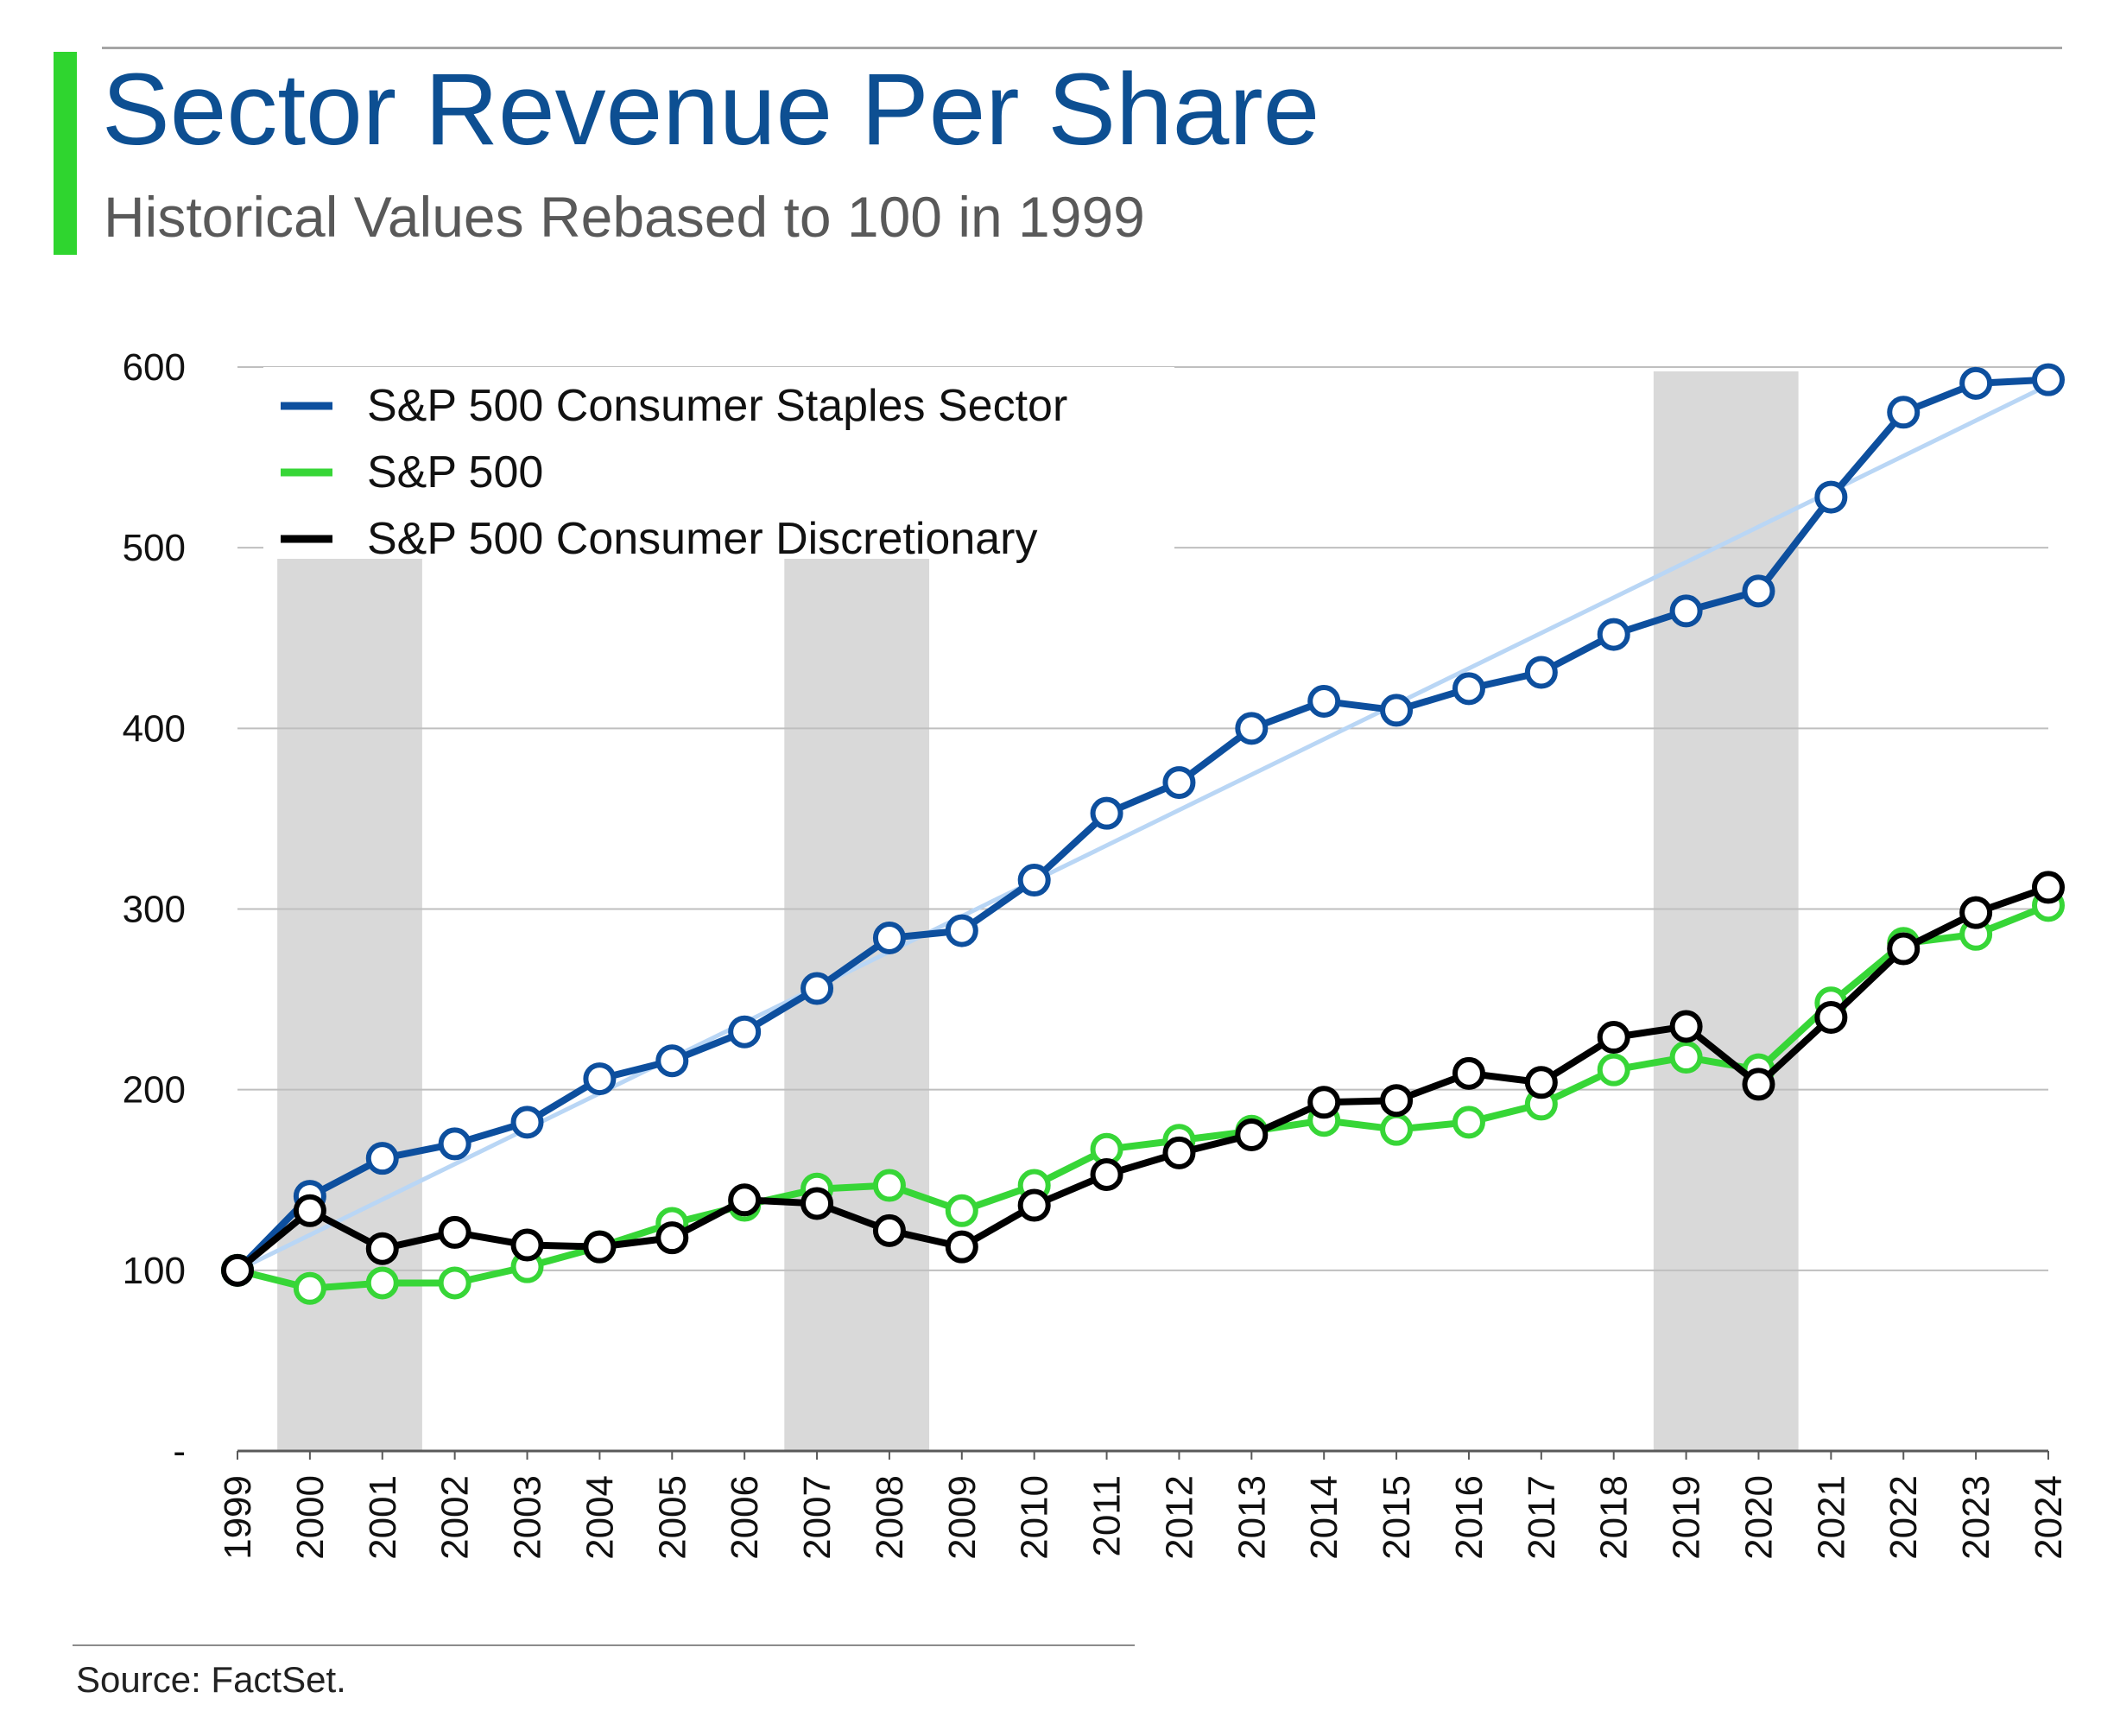 The width and height of the screenshot is (2120, 1736). What do you see at coordinates (1179, 1517) in the screenshot?
I see `x-tick-label: 2012` at bounding box center [1179, 1517].